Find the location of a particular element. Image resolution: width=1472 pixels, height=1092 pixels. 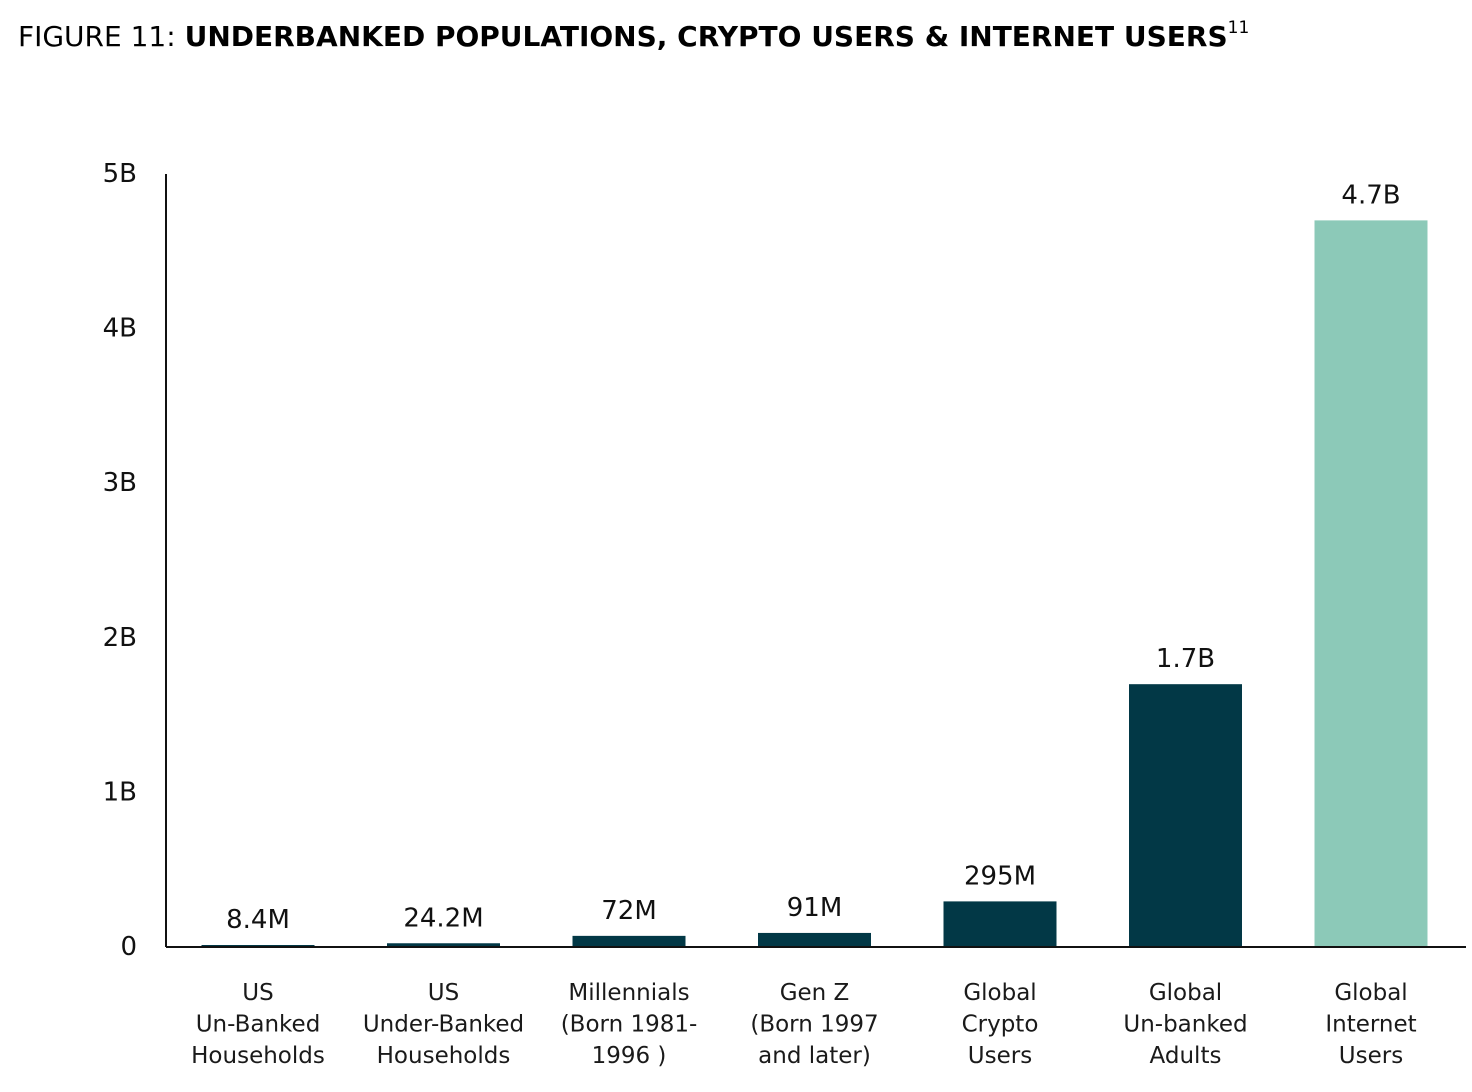

category-label-line: Gen Z is located at coordinates (815, 993).